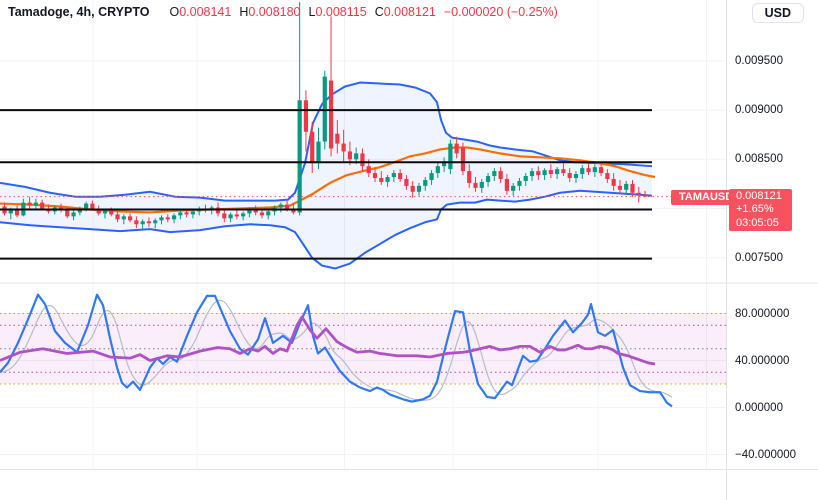  I want to click on price-axis-tick: 0.007500, so click(759, 257).